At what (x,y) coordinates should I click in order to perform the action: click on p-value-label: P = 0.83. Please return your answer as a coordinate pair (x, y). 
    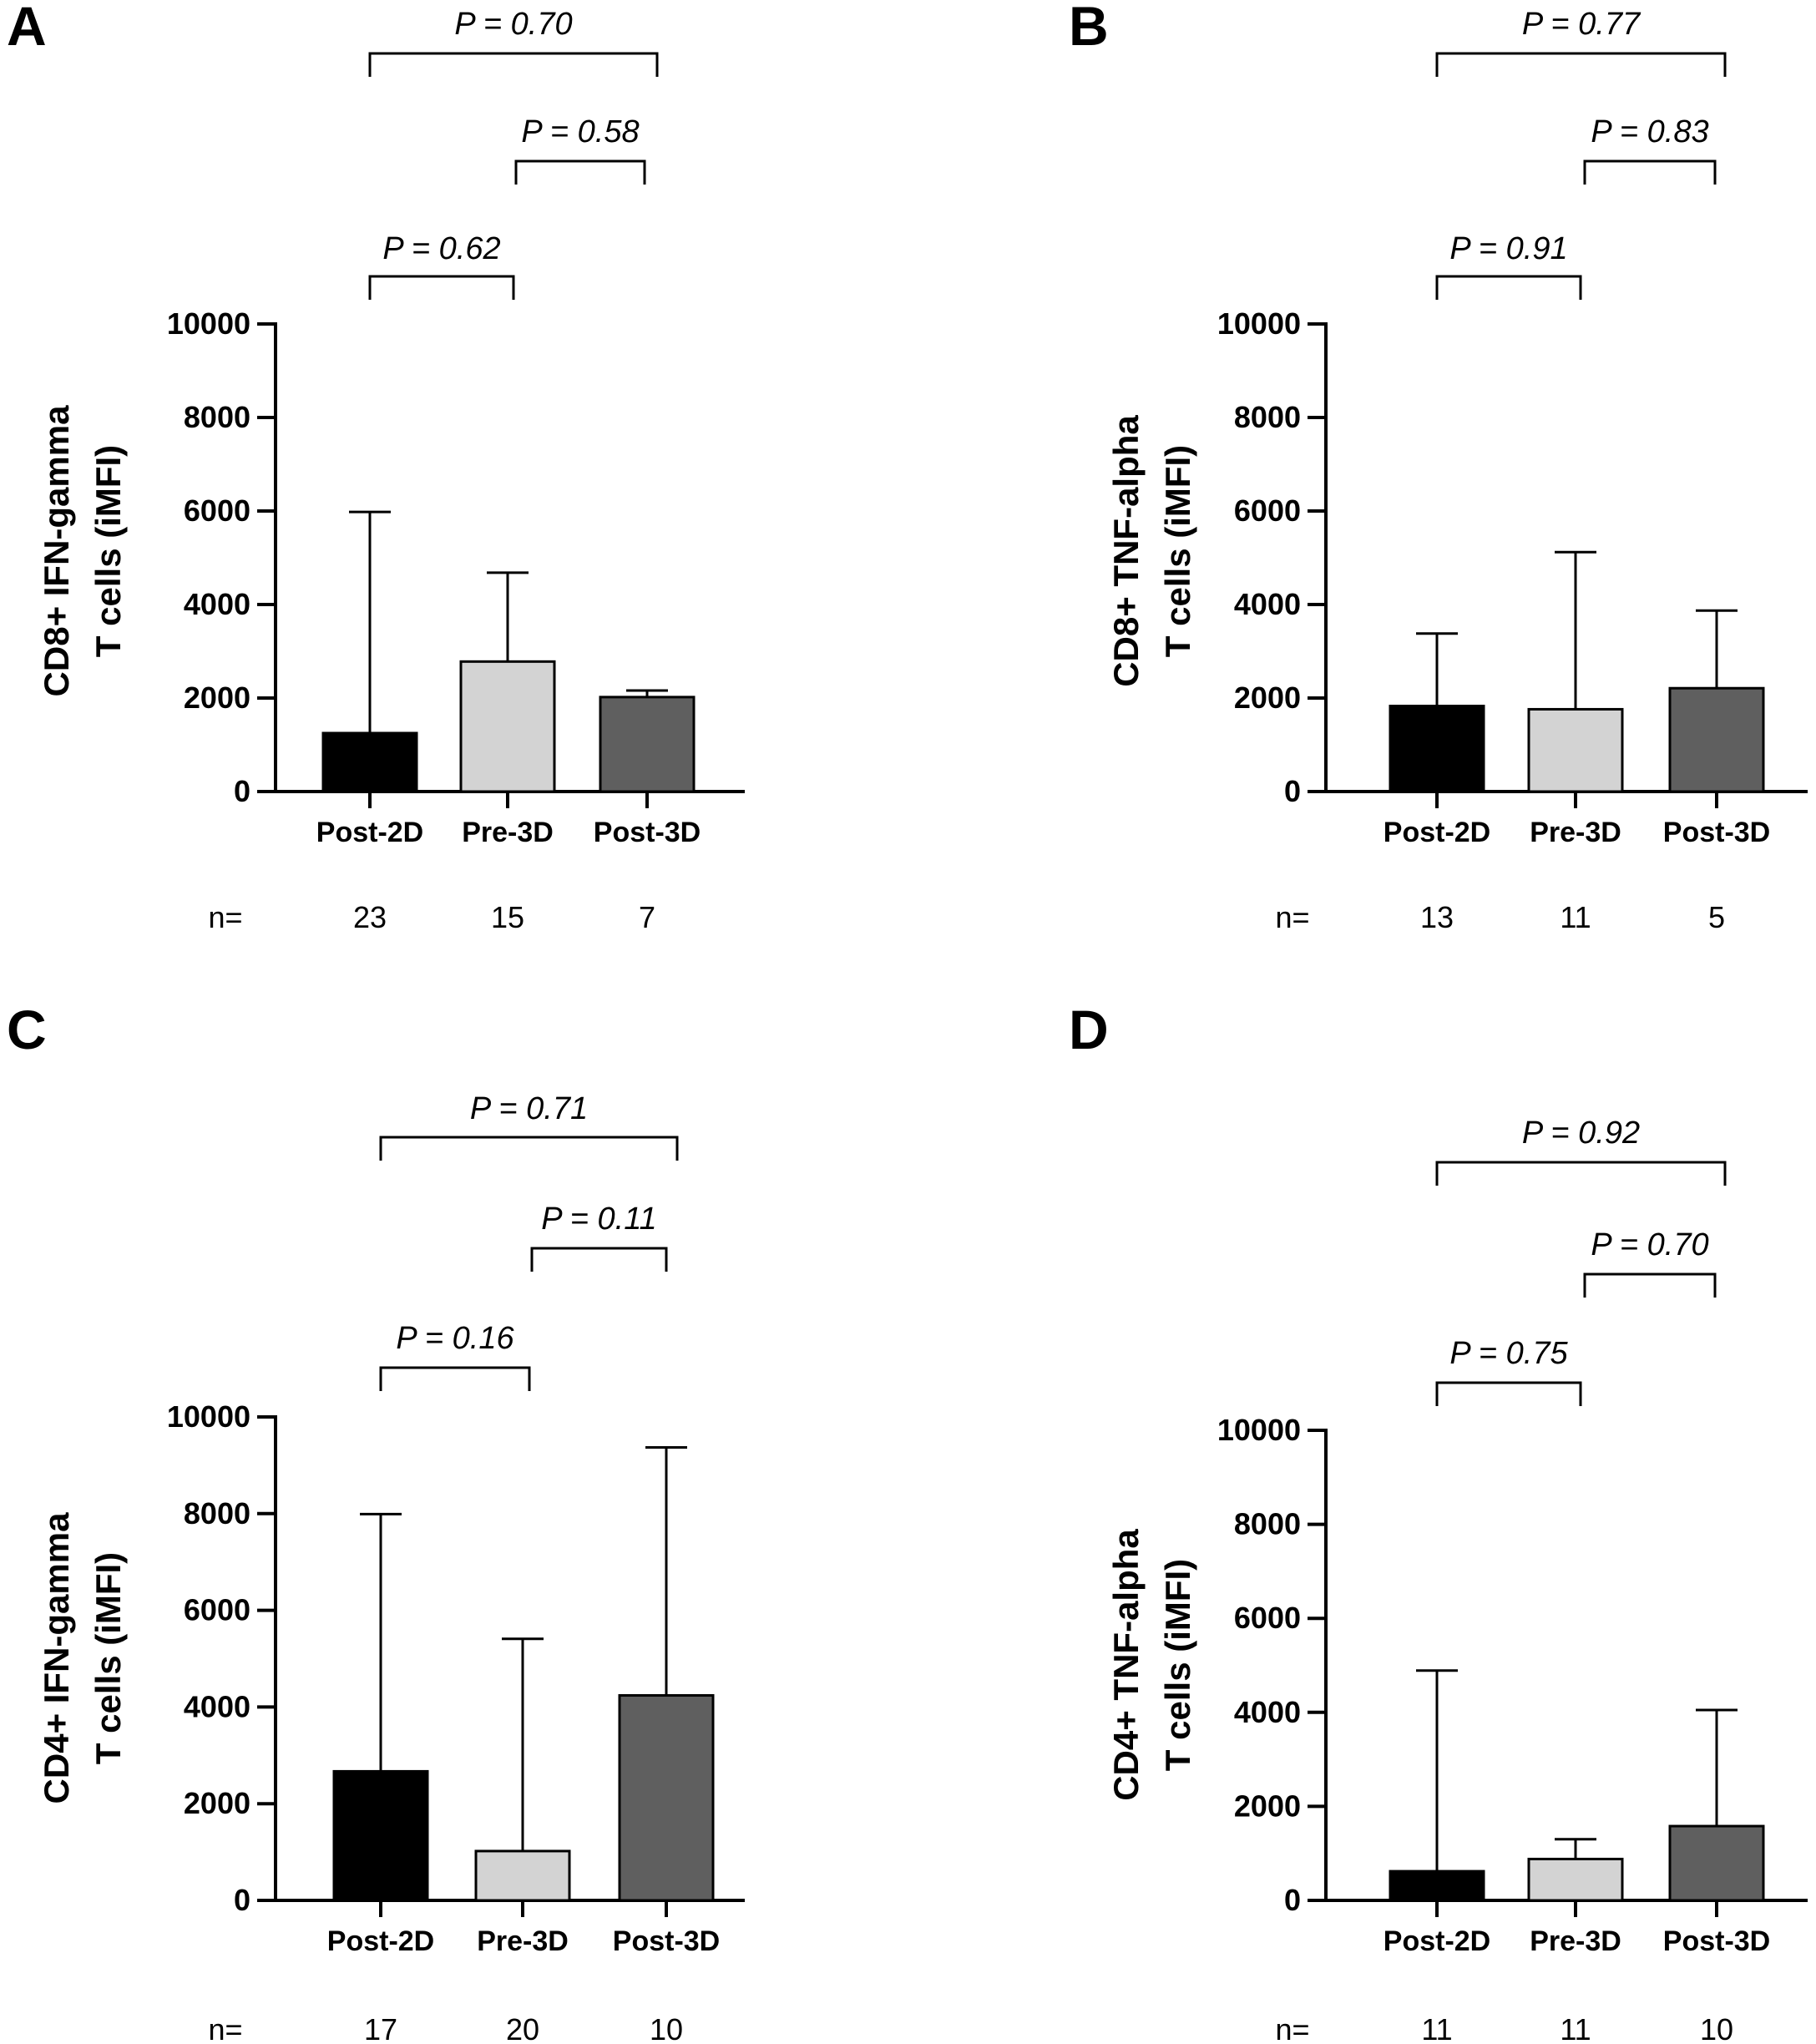
    Looking at the image, I should click on (1650, 131).